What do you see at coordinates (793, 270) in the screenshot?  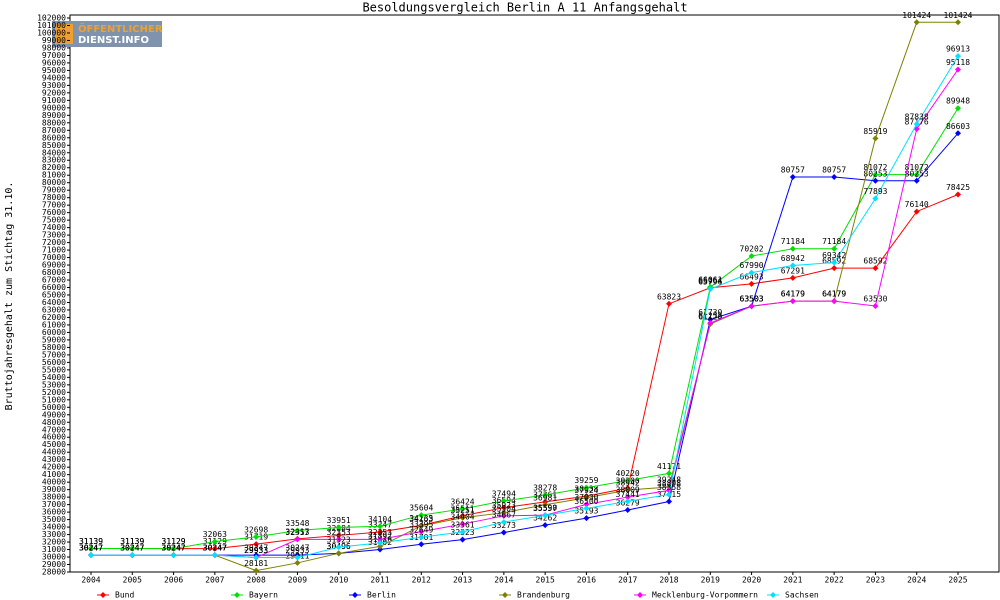 I see `data-label: 67291` at bounding box center [793, 270].